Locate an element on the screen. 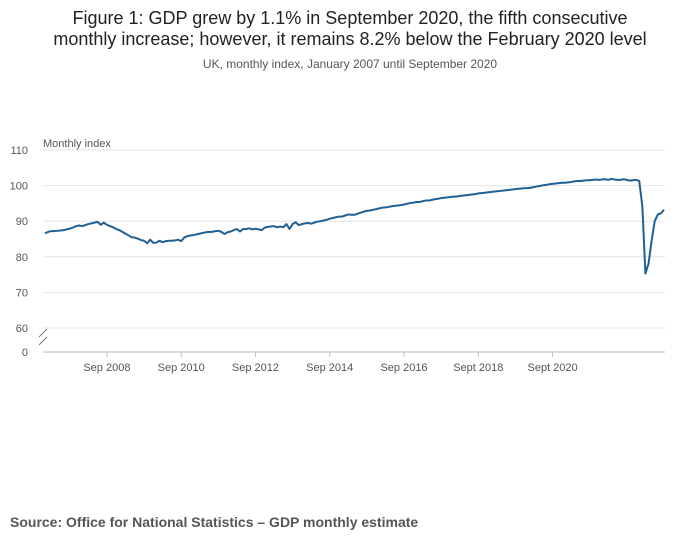  y-axis-ticks: 110 100 90 80 70 60 0 is located at coordinates (19, 252).